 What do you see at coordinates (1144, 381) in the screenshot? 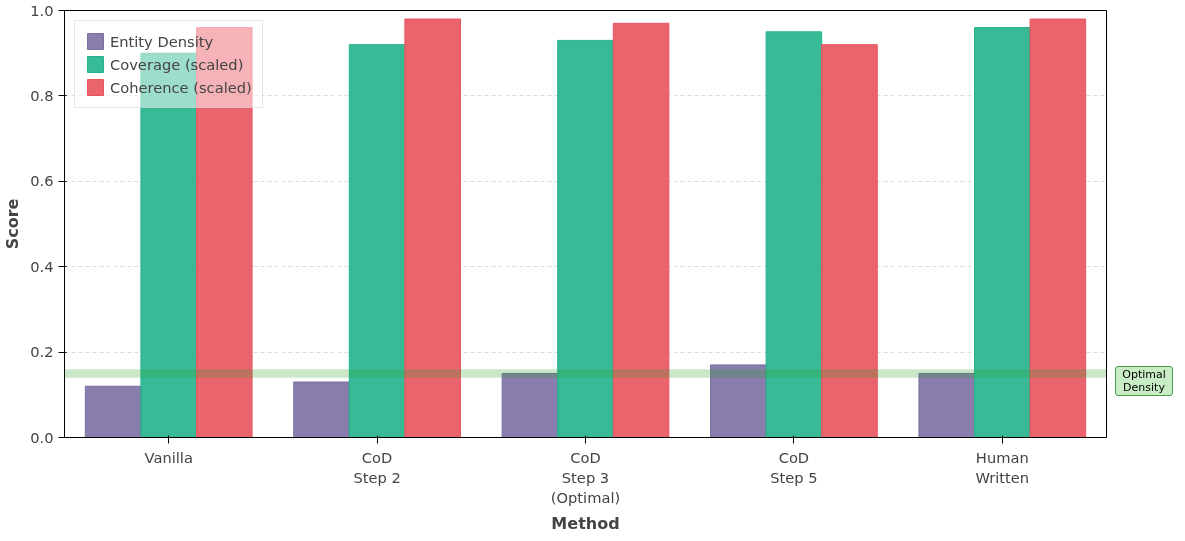
I see `band-label: Optimal Density` at bounding box center [1144, 381].